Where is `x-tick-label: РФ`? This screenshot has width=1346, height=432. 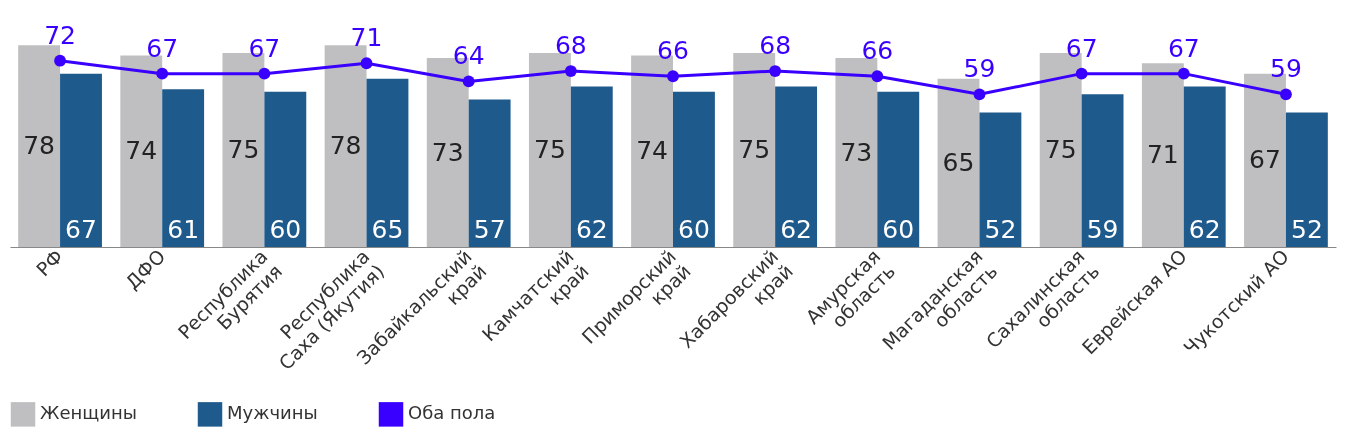 x-tick-label: РФ is located at coordinates (49, 263).